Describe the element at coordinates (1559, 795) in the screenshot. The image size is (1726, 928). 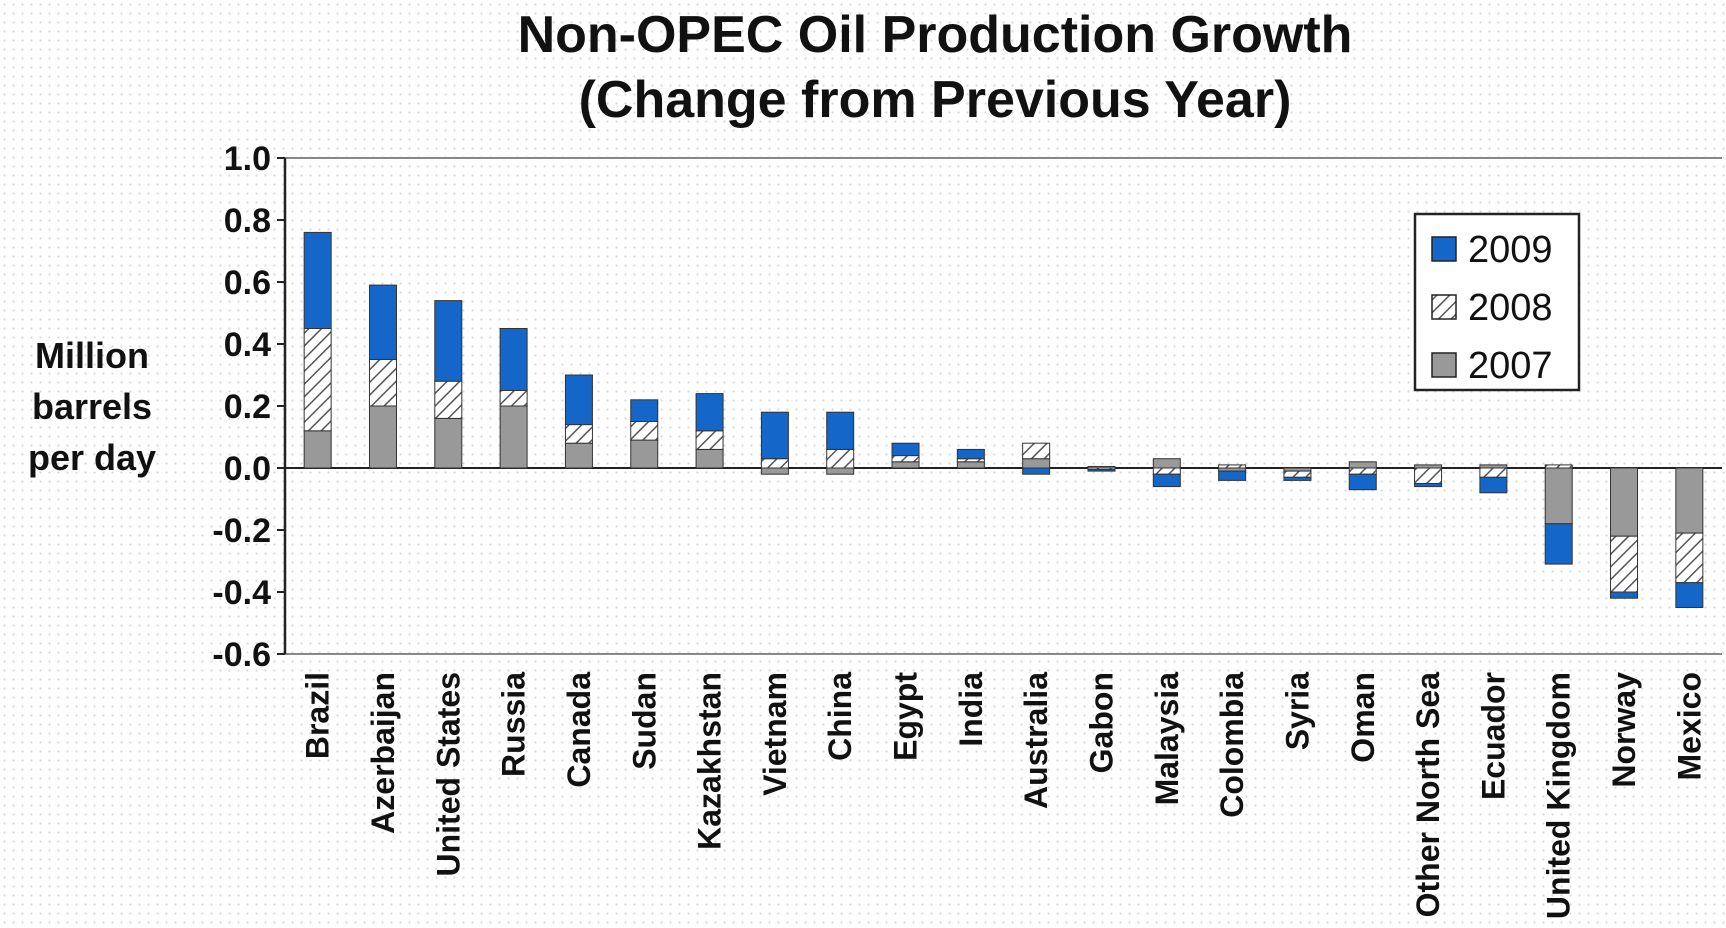
I see `x-tick-label: United Kingdom` at that location.